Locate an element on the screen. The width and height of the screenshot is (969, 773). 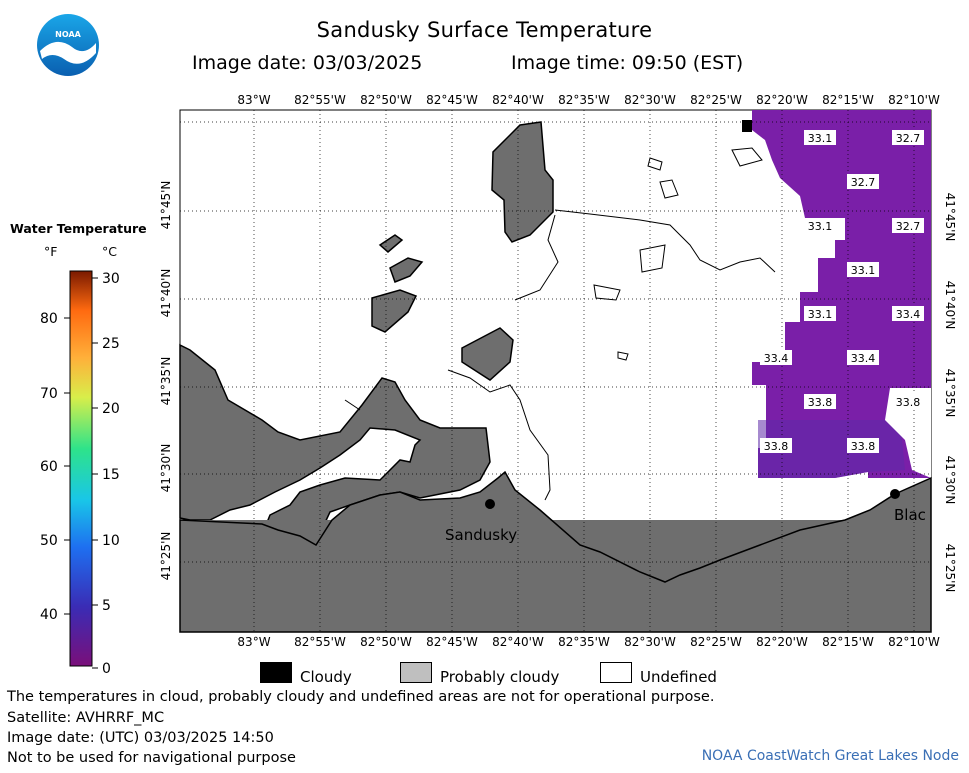
lon-tick-top: 83°W is located at coordinates (253, 100).